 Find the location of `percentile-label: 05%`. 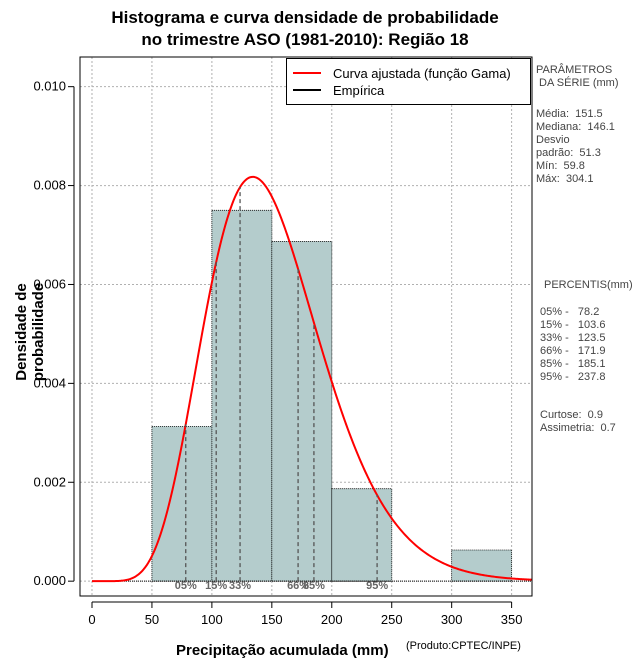

percentile-label: 05% is located at coordinates (186, 586).